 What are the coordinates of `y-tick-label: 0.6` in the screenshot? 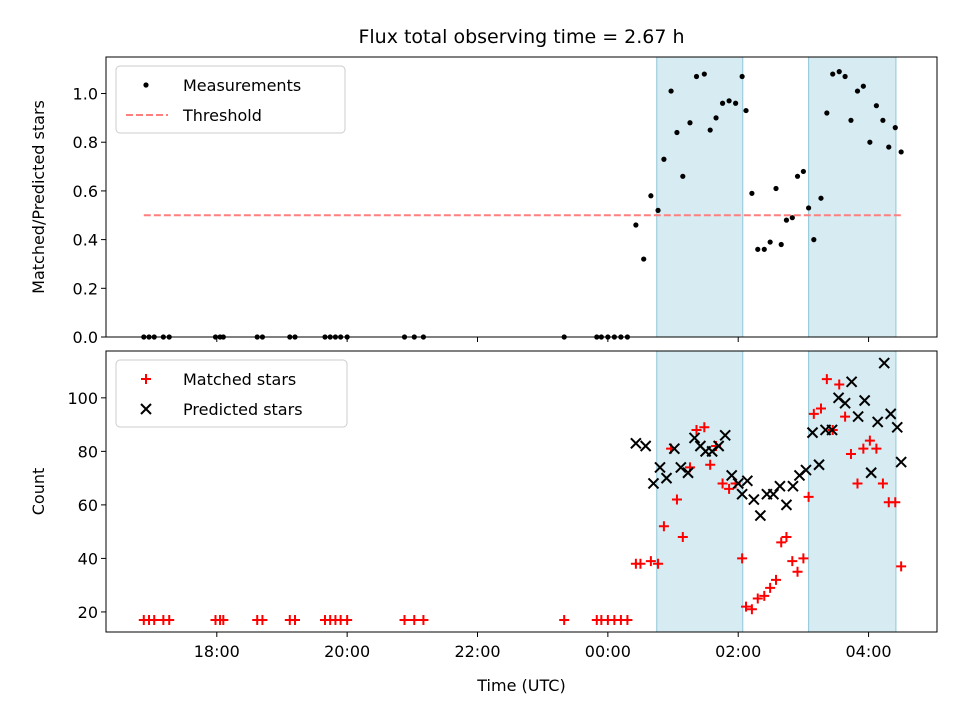 It's located at (85, 191).